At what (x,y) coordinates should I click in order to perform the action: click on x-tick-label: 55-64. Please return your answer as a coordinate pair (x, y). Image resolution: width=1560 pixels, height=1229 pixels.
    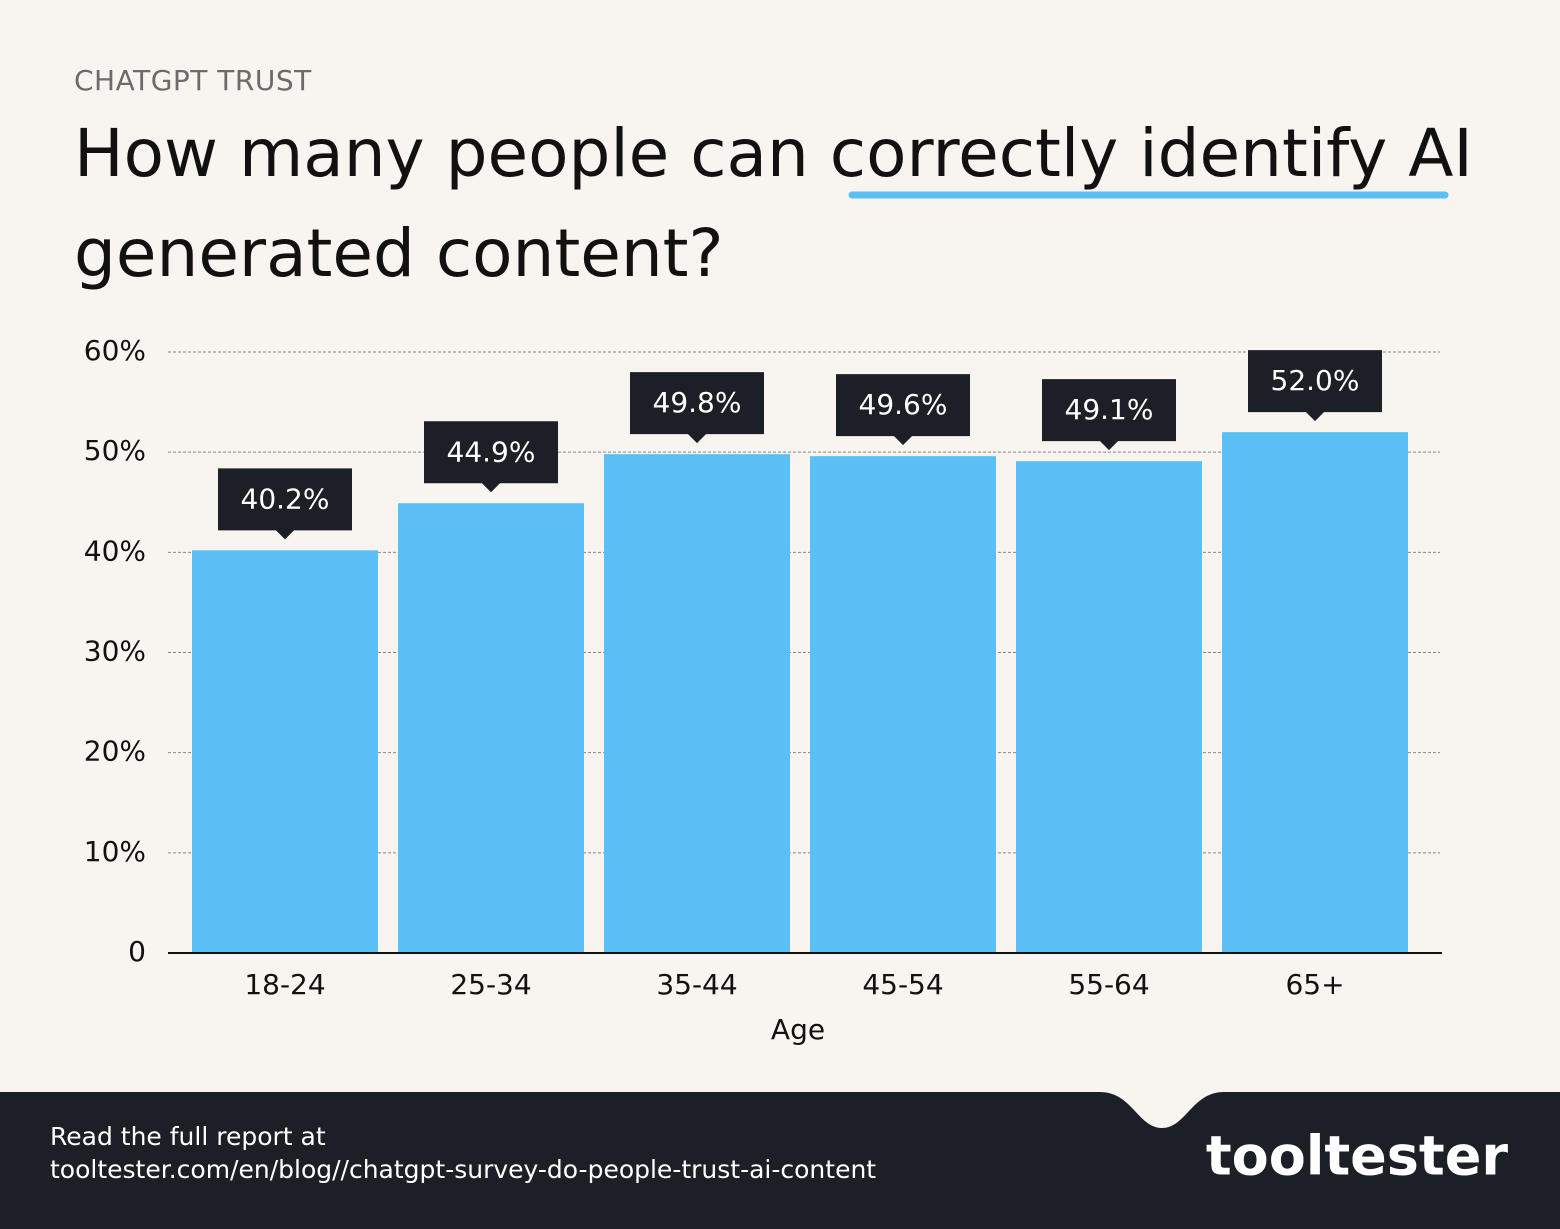
    Looking at the image, I should click on (1108, 984).